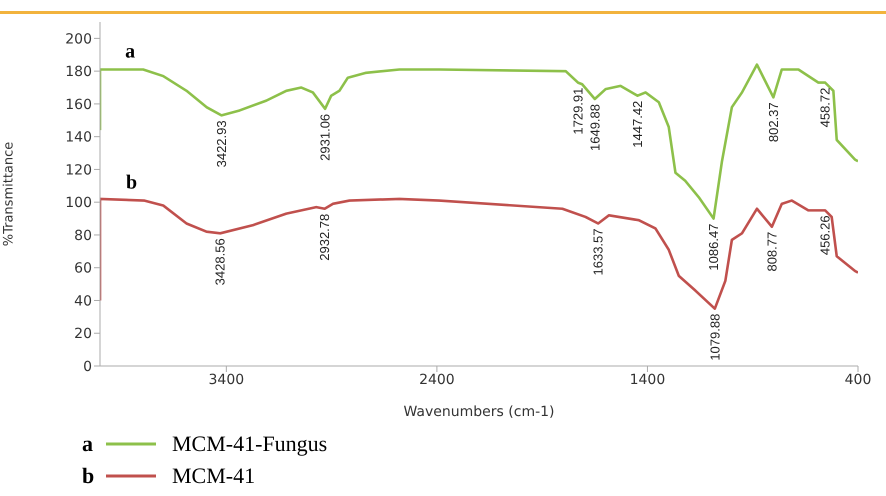 The width and height of the screenshot is (886, 496). I want to click on y-tick-label: 40, so click(83, 301).